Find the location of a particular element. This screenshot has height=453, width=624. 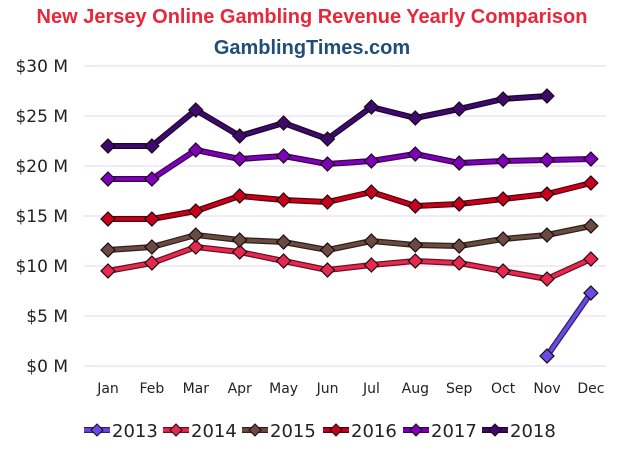

y-tick-label: $0 M is located at coordinates (47, 367).